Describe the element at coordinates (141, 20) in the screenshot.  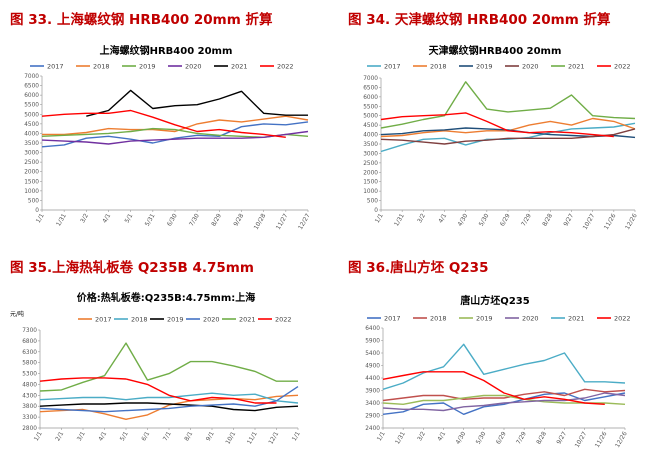
I see `figure-33-heading: 图 33. 上海螺纹钢 HRB400 20mm 折算` at that location.